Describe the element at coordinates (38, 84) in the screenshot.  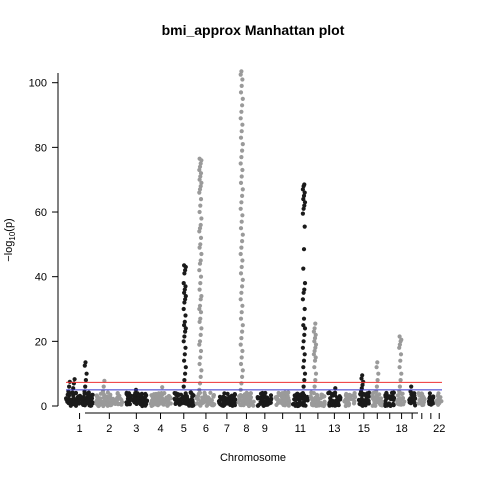
I see `y-tick-label: 100` at that location.